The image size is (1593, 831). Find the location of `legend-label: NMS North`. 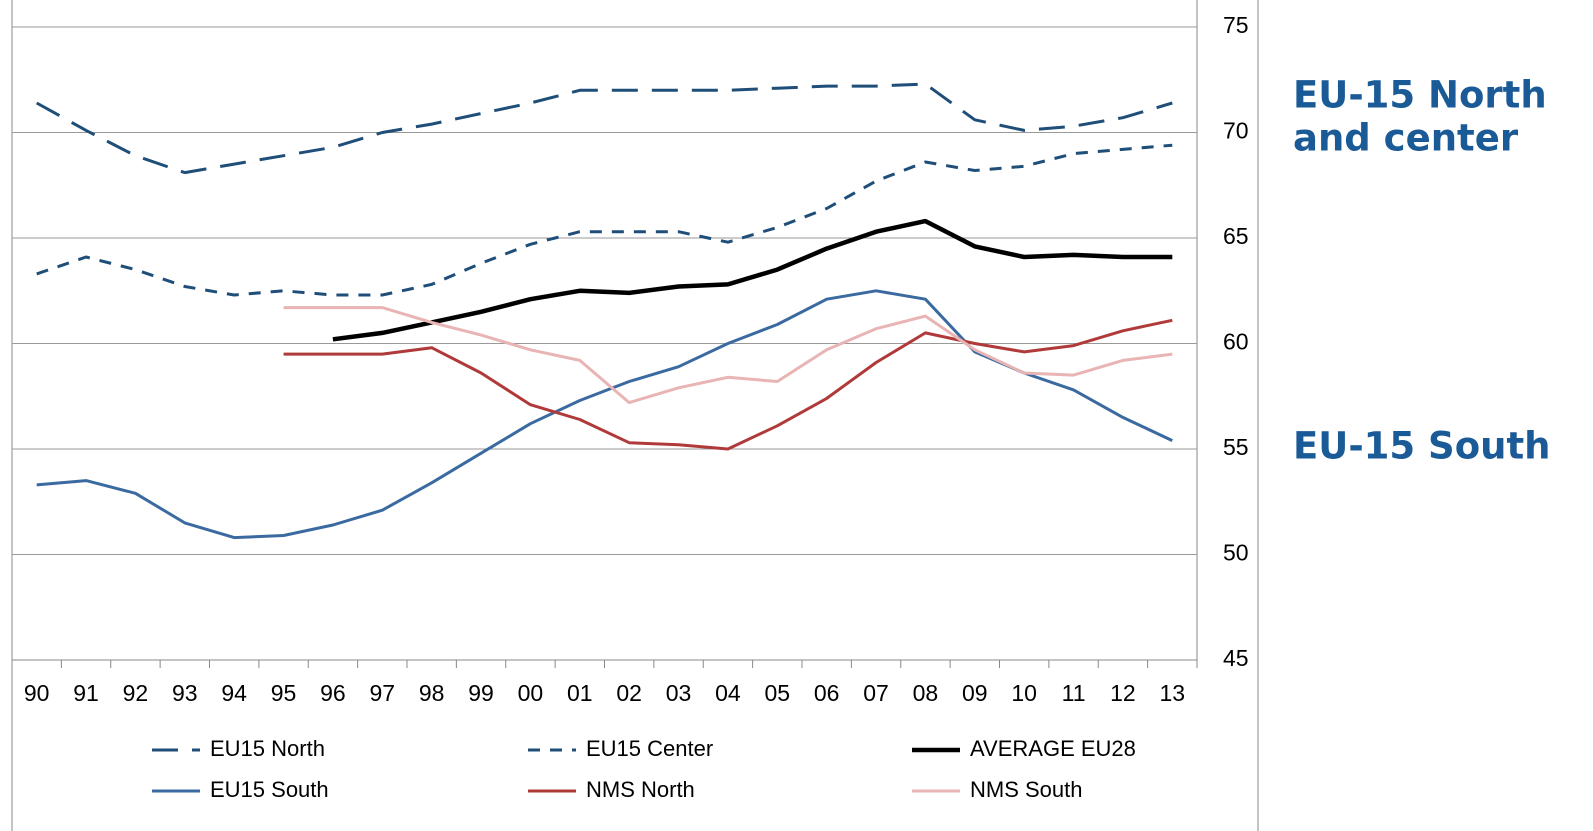

legend-label: NMS North is located at coordinates (640, 789).